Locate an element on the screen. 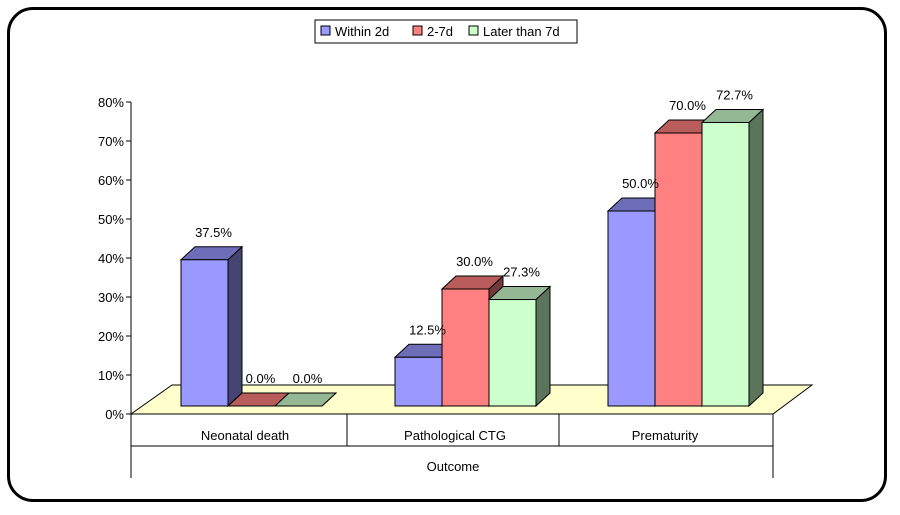  y-tick-label: 60% is located at coordinates (111, 180).